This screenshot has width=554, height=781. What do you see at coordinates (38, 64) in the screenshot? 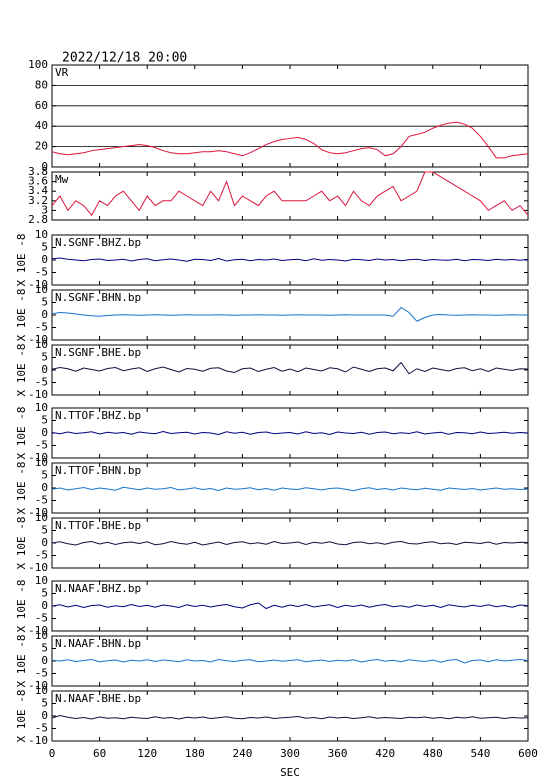
I see `y-tick-label: 100` at bounding box center [38, 64].